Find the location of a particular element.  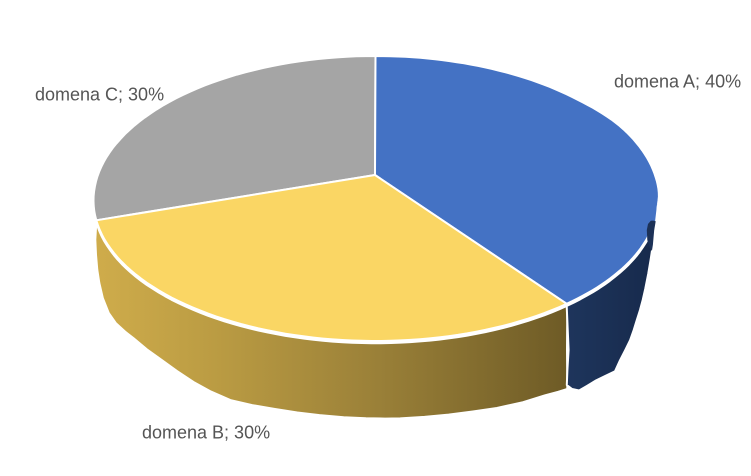

svg-text: domena C; 30% is located at coordinates (99, 95).